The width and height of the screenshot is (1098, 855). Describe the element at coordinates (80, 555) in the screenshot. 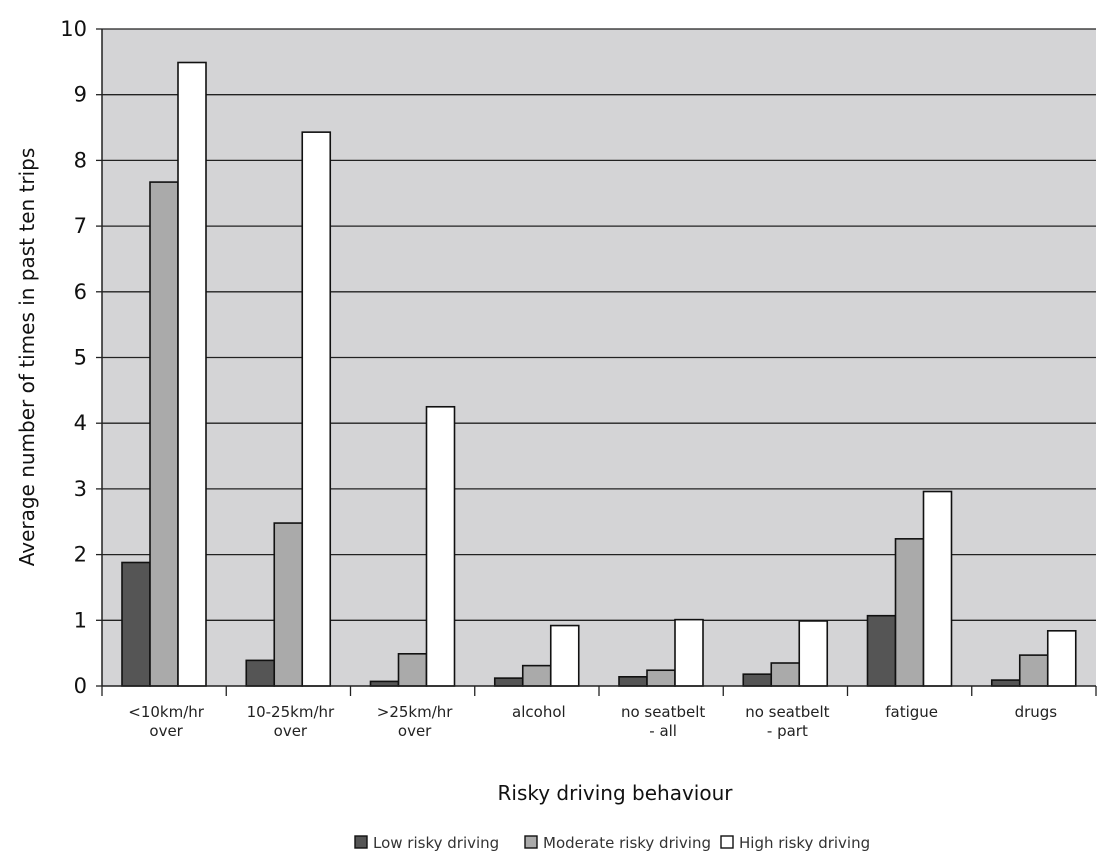

I see `y-tick-label: 2` at that location.